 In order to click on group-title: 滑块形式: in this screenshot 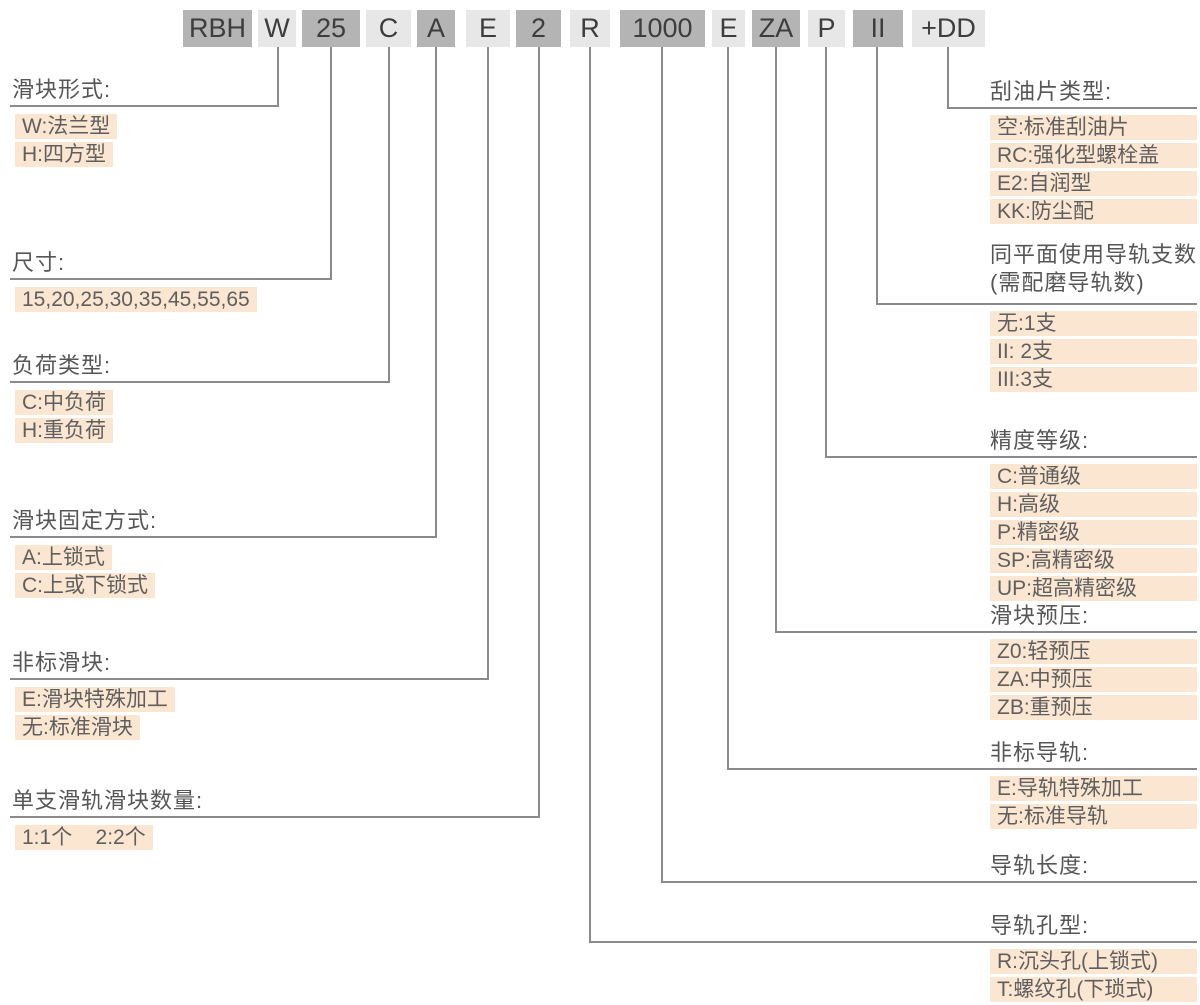, I will do `click(62, 89)`.